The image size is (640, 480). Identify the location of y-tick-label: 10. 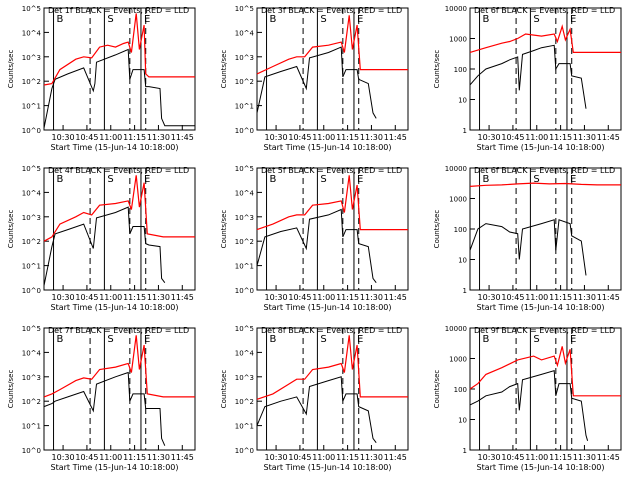
(462, 421).